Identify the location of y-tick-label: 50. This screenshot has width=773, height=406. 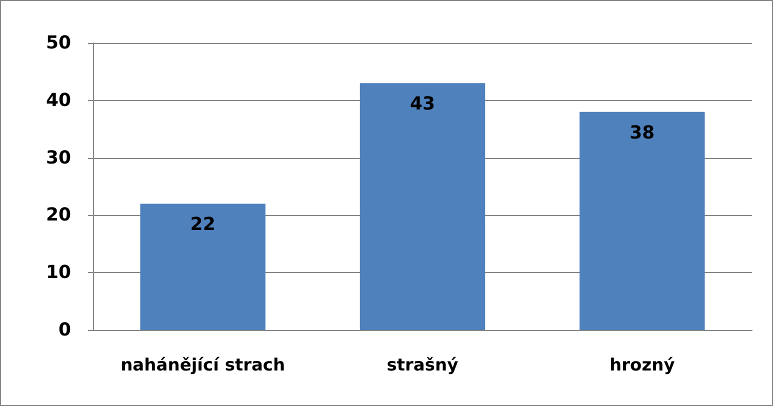
(58, 43).